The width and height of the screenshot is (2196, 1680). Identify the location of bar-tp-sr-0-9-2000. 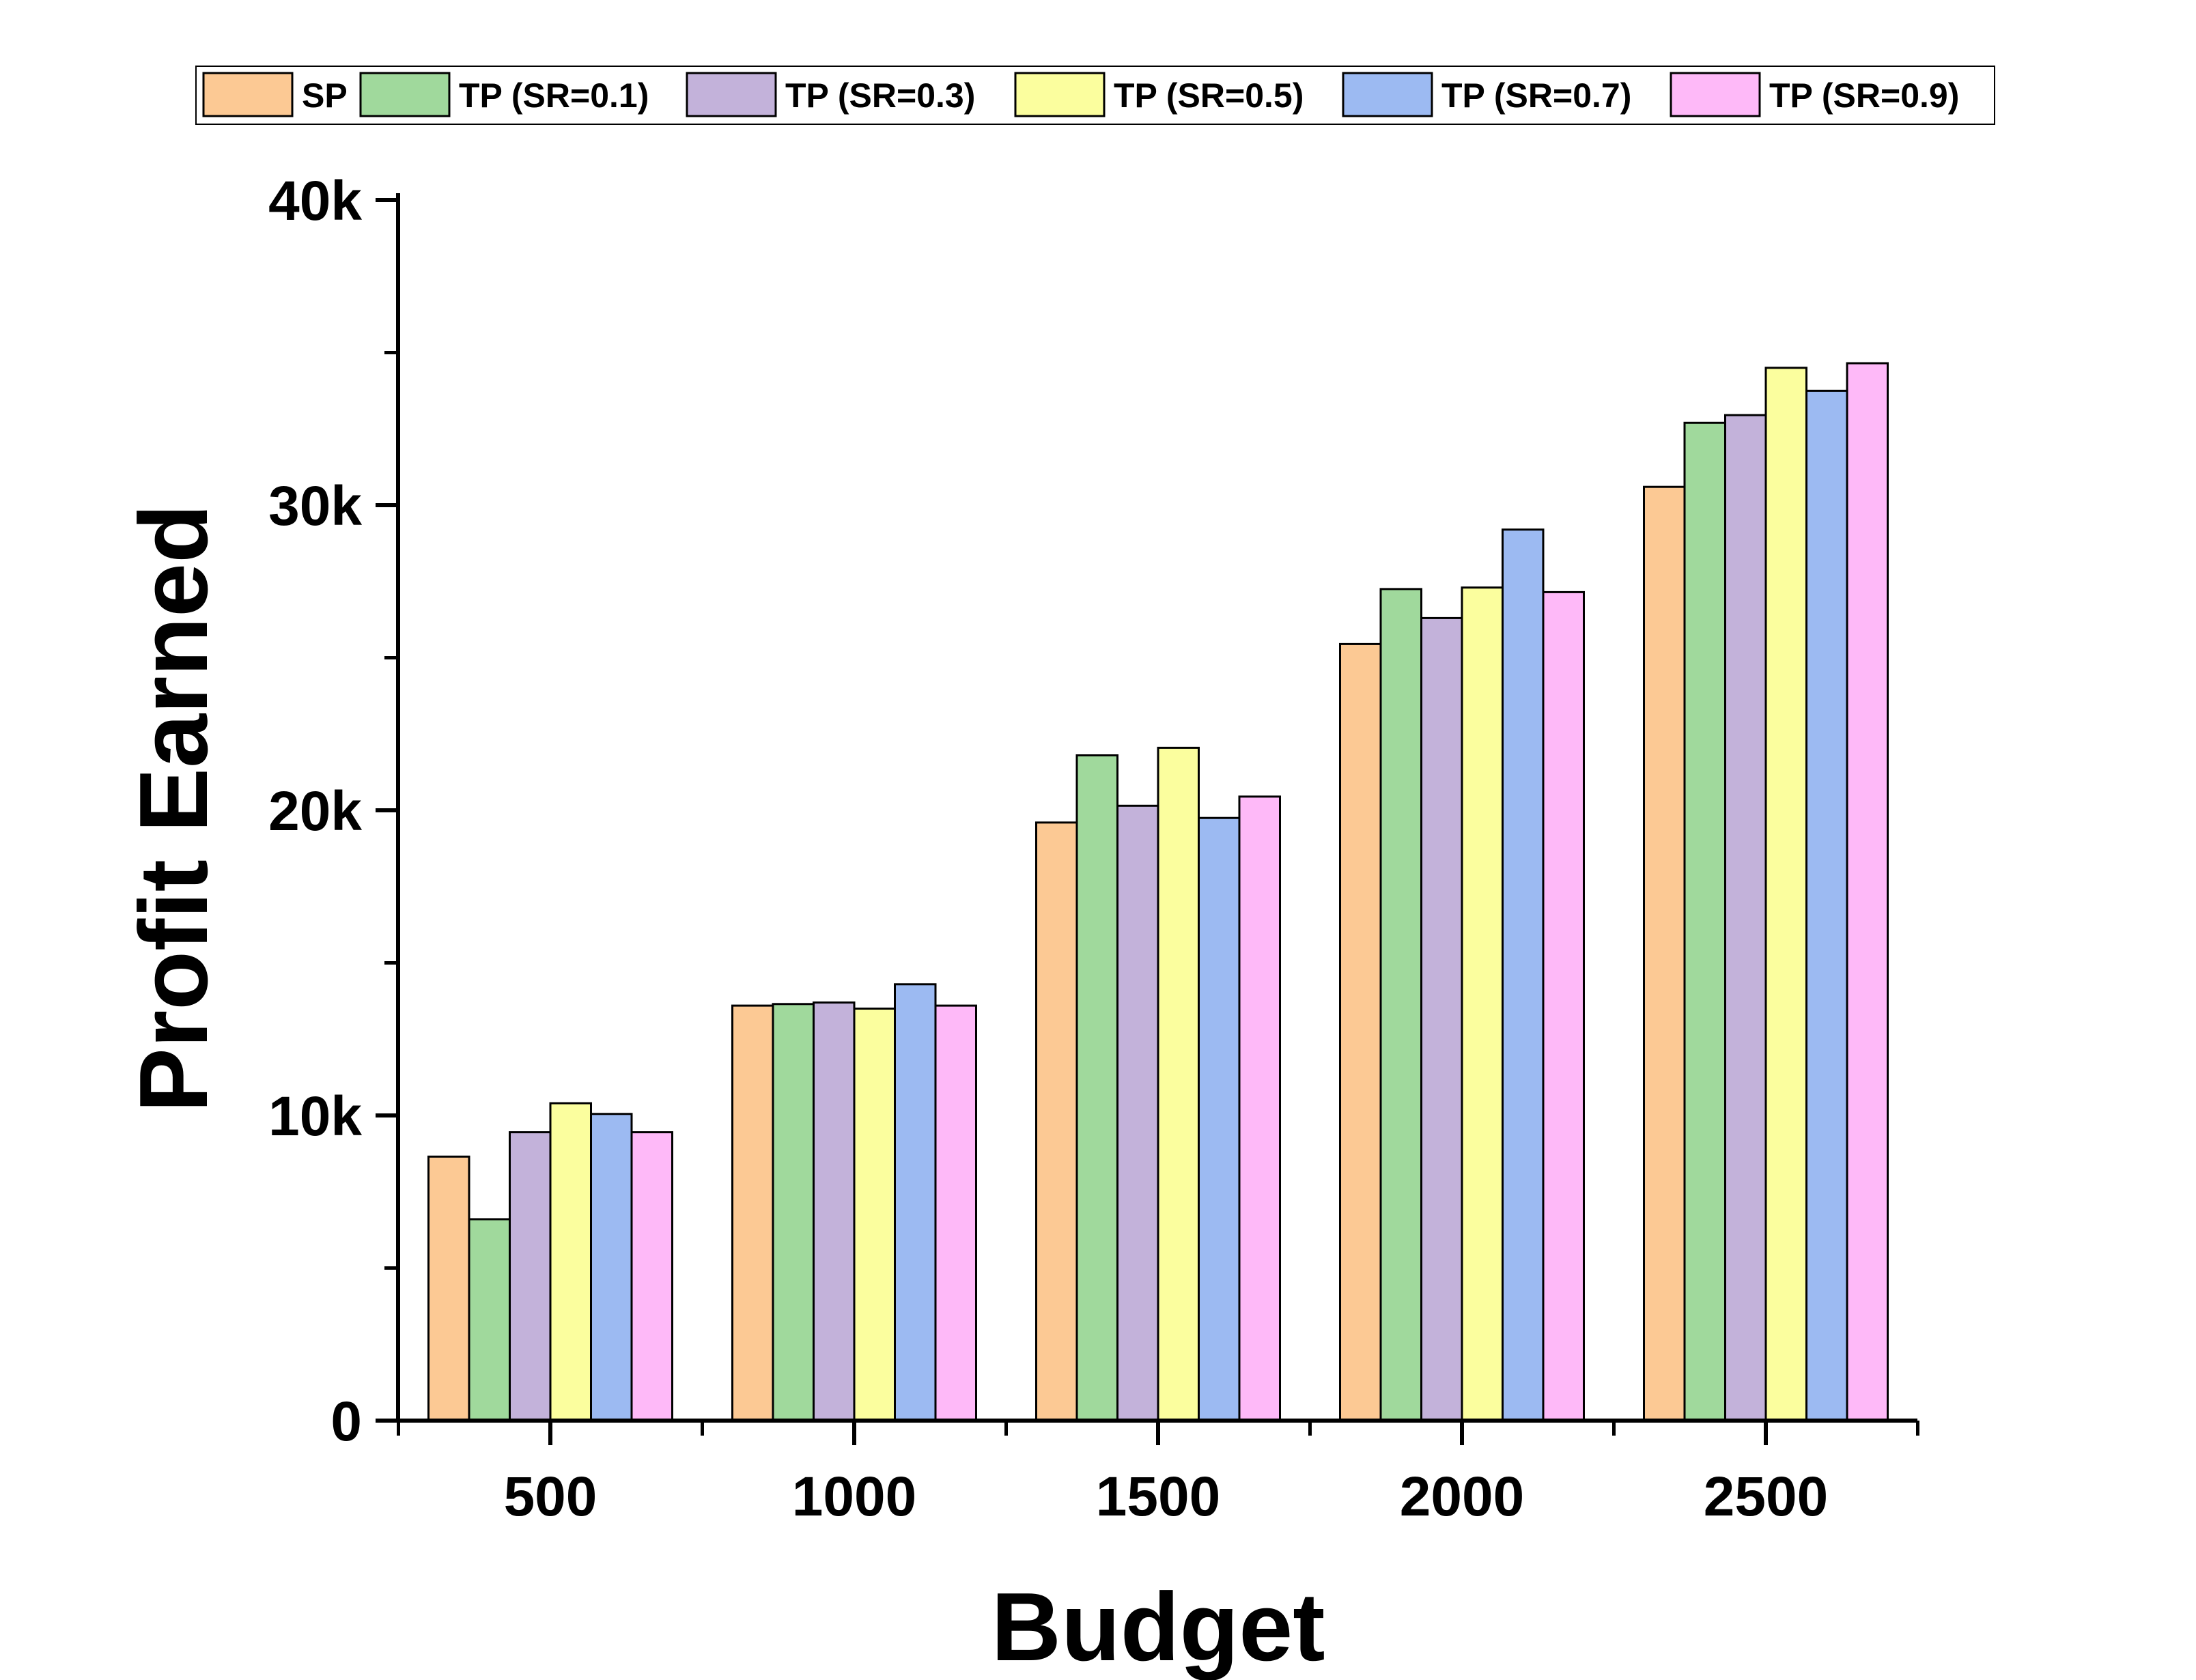
(1564, 1006).